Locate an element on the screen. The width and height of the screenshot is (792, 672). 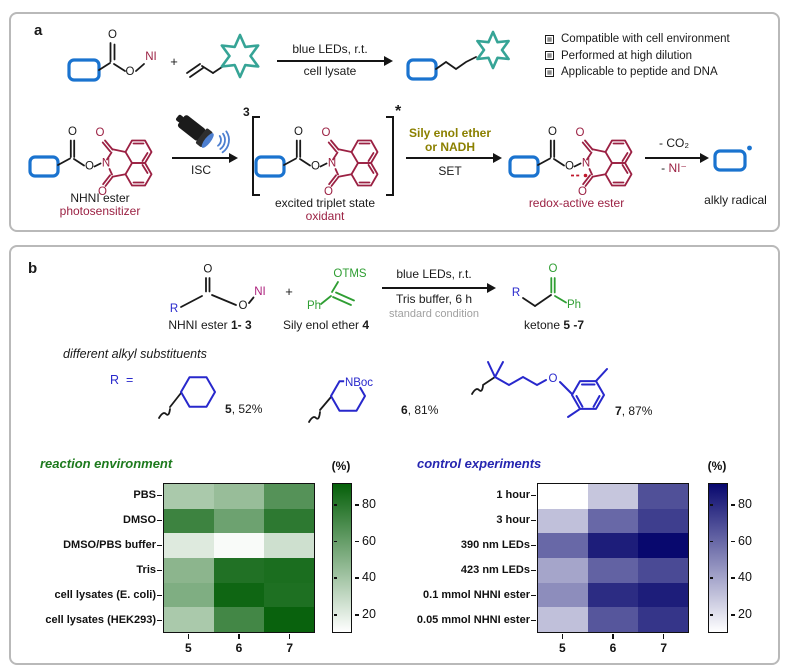
substituent-6-structure: NBoc is located at coordinates (341, 399).